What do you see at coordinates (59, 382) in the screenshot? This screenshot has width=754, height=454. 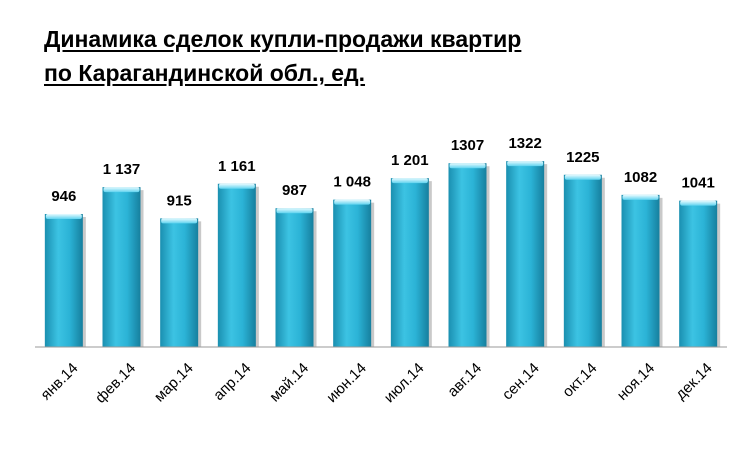 I see `x-tick-label: янв.14` at bounding box center [59, 382].